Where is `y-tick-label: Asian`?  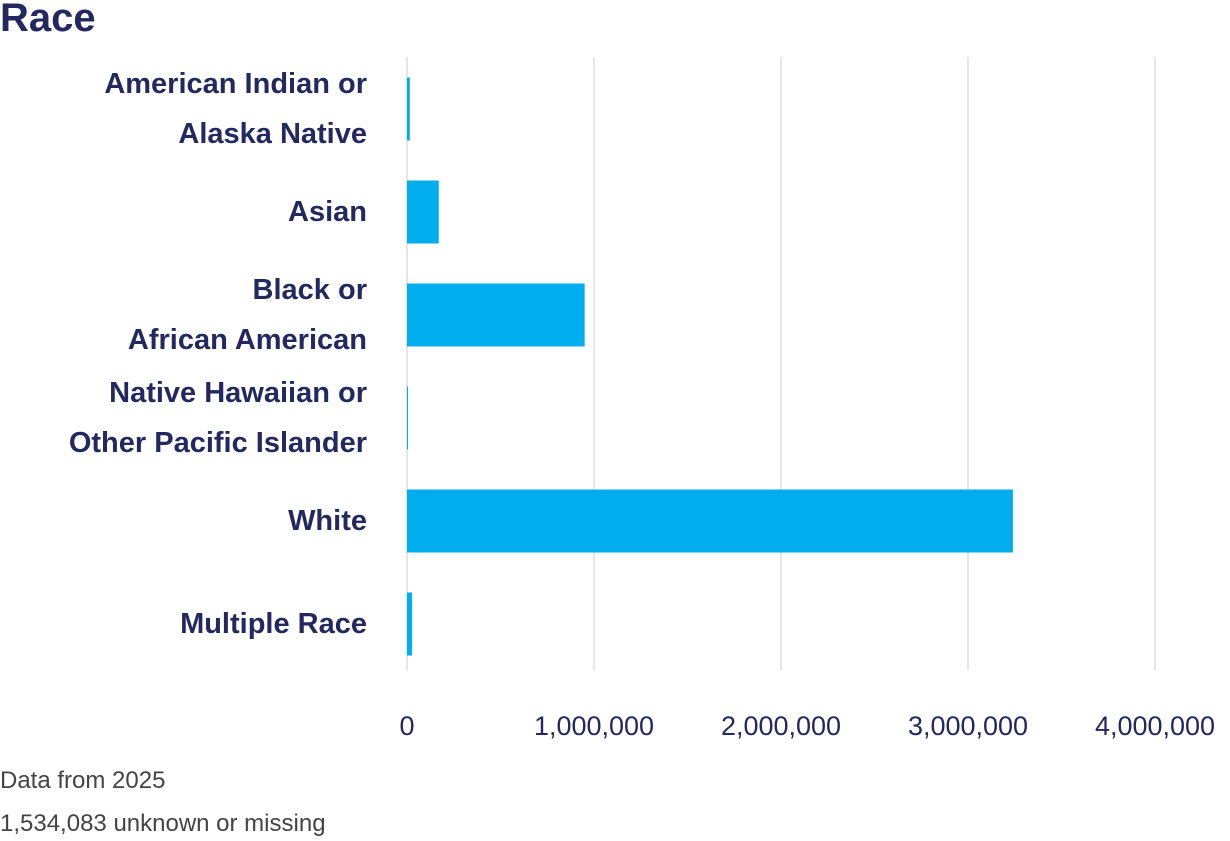
y-tick-label: Asian is located at coordinates (327, 211).